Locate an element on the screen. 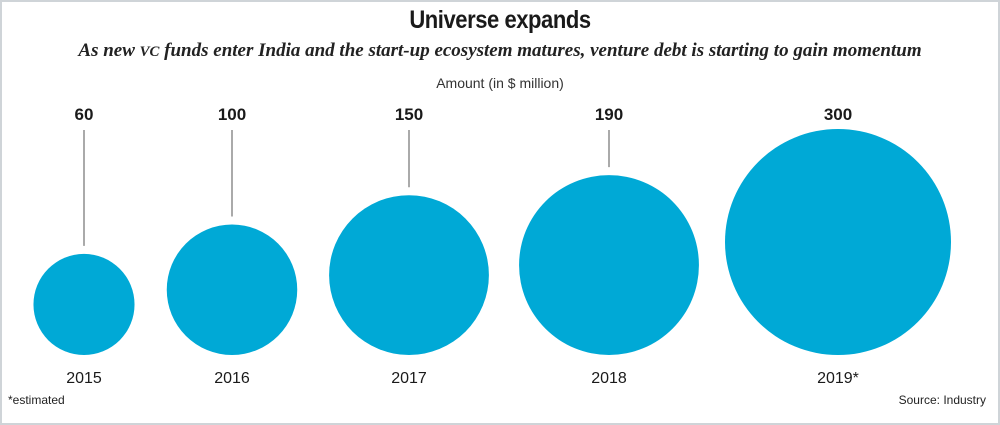 Image resolution: width=1000 pixels, height=425 pixels. subtitle-vc-smallcaps: VC is located at coordinates (149, 52).